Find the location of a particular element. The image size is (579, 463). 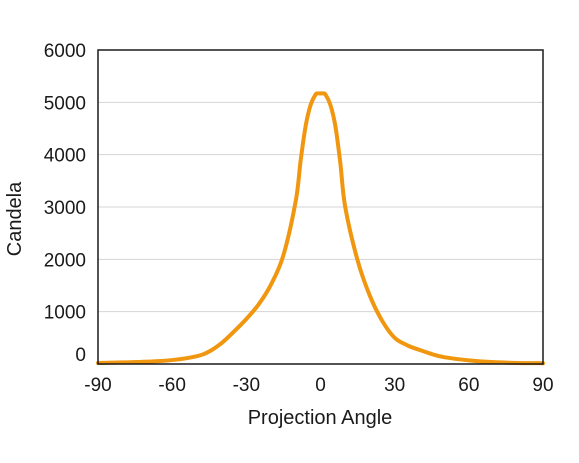

x-tick-labels: -90 -60 -30 0 30 60 90 is located at coordinates (318, 385).